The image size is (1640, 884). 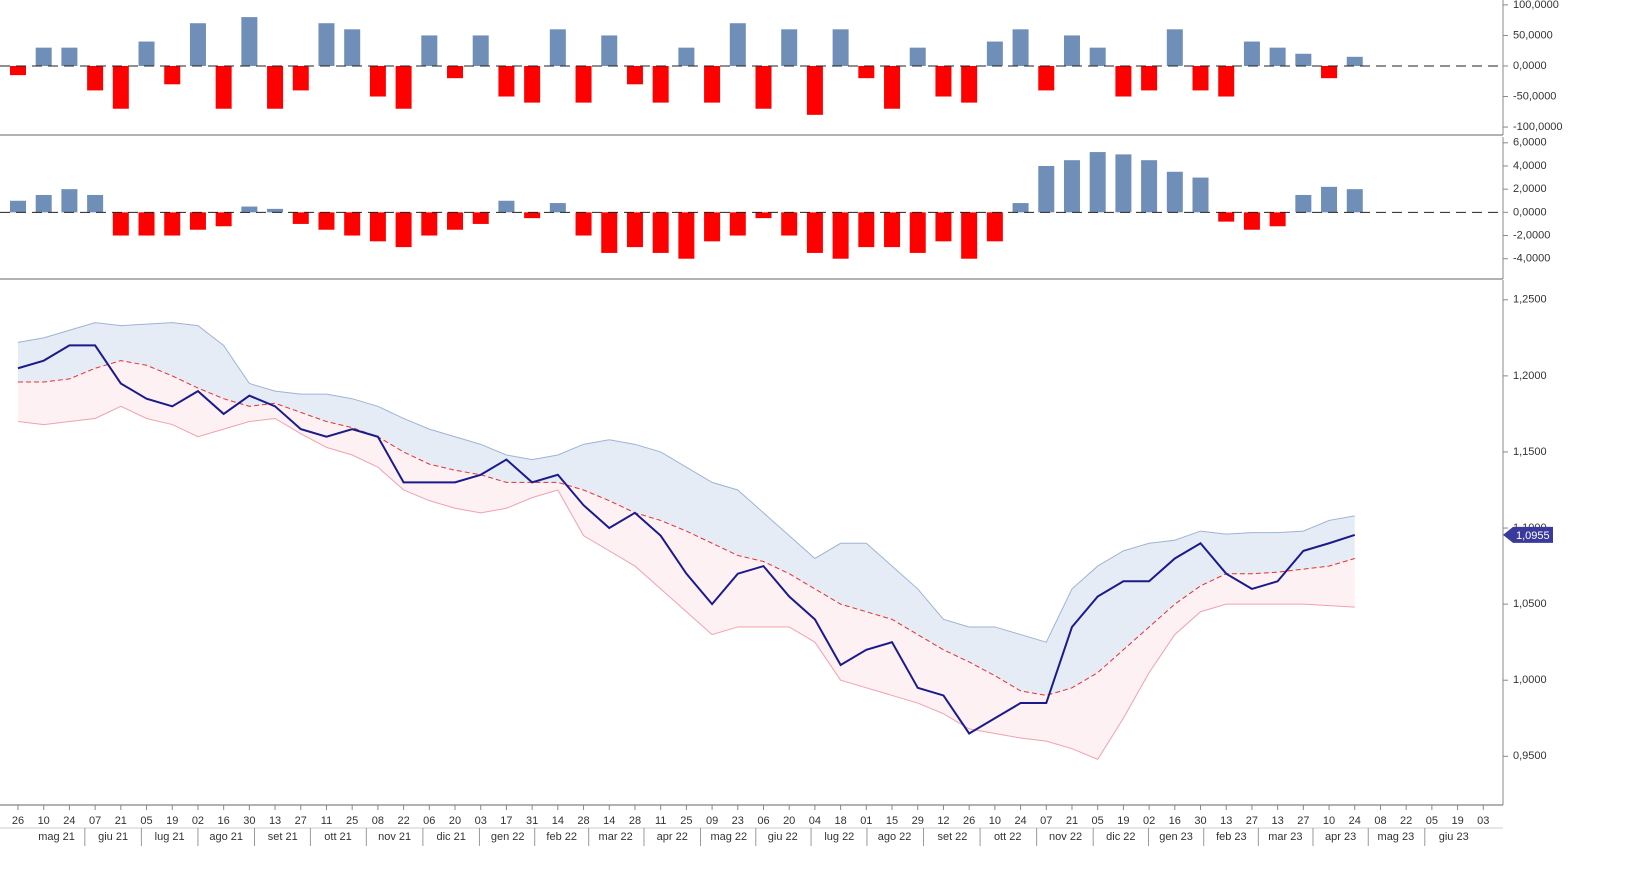 I want to click on x-tick-label: 30, so click(x=1200, y=821).